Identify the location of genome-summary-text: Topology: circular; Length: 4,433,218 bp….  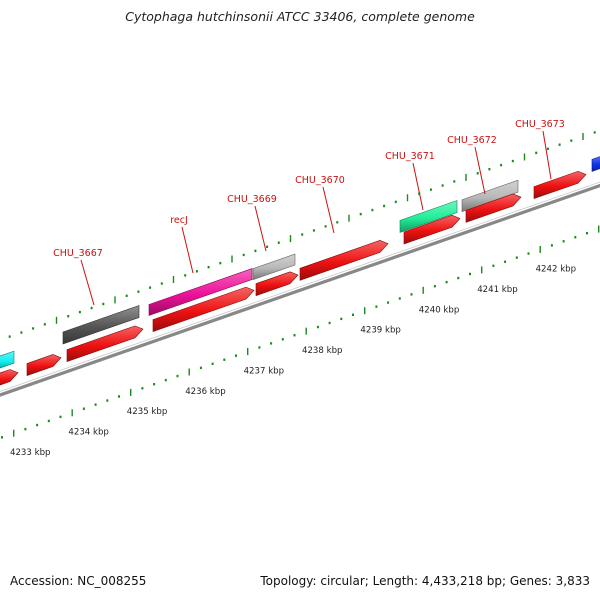
(425, 581).